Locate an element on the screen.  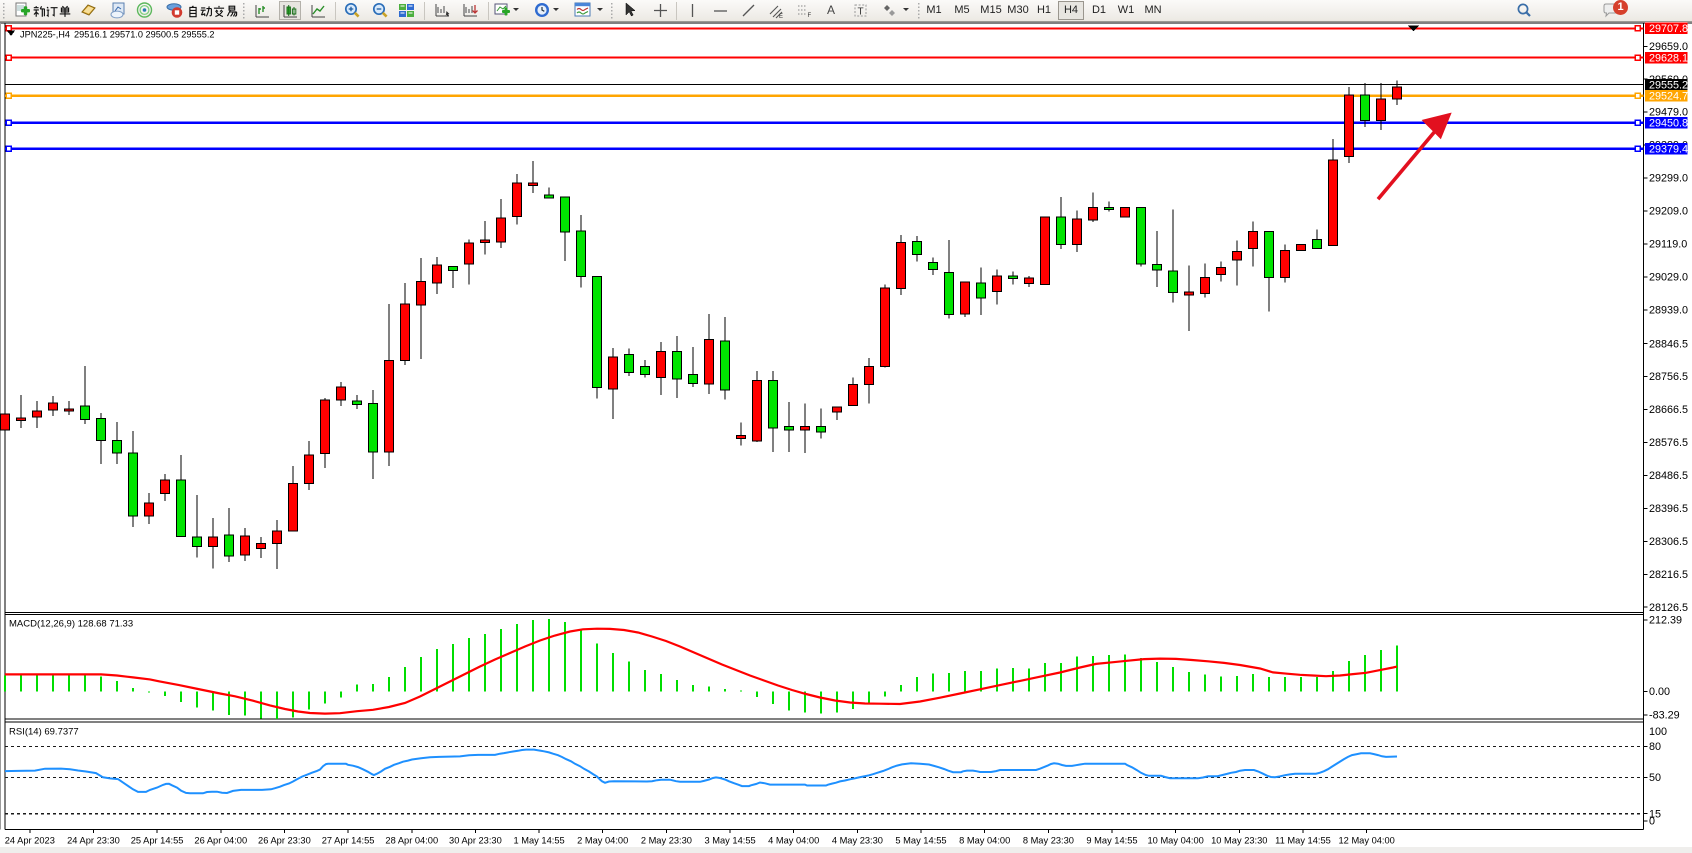
svg-text: 9 May 14:55 is located at coordinates (1111, 841).